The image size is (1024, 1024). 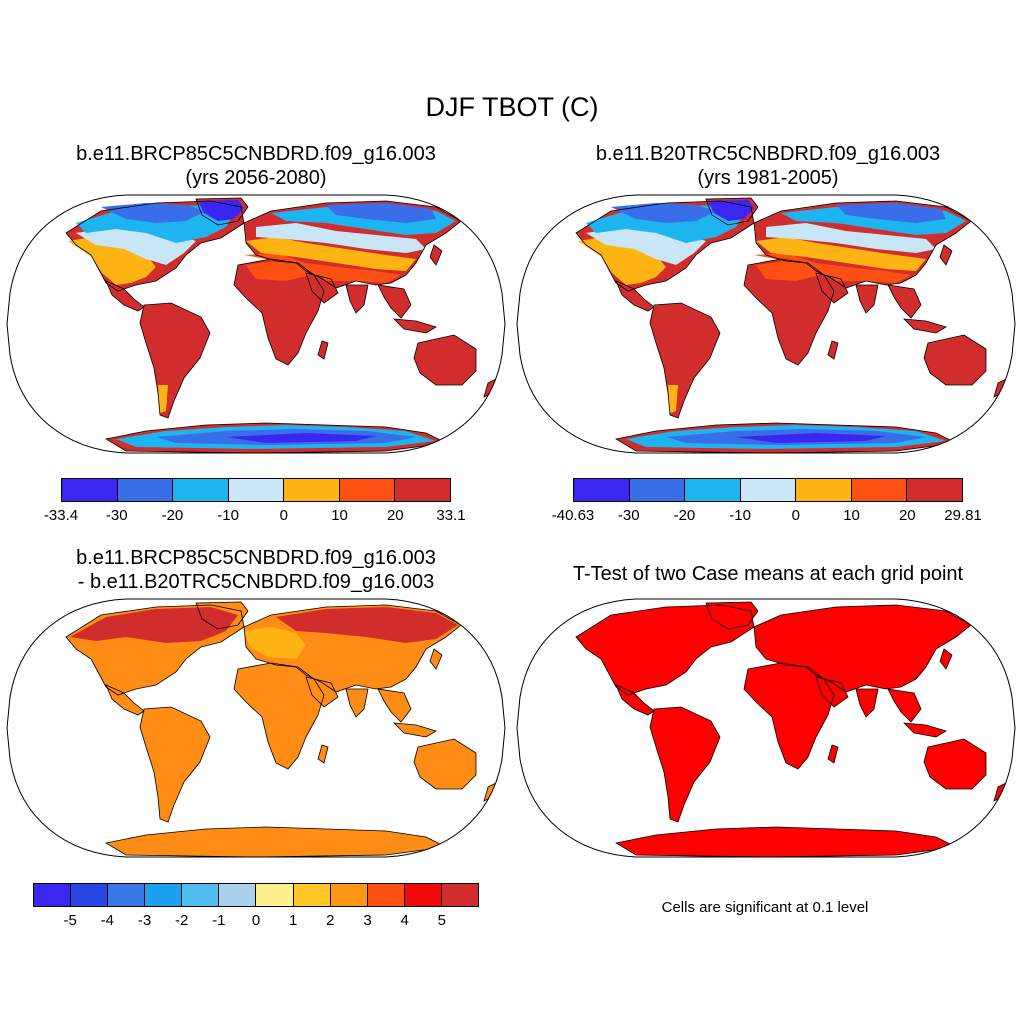 I want to click on southeast-asia-land, so click(x=394, y=705).